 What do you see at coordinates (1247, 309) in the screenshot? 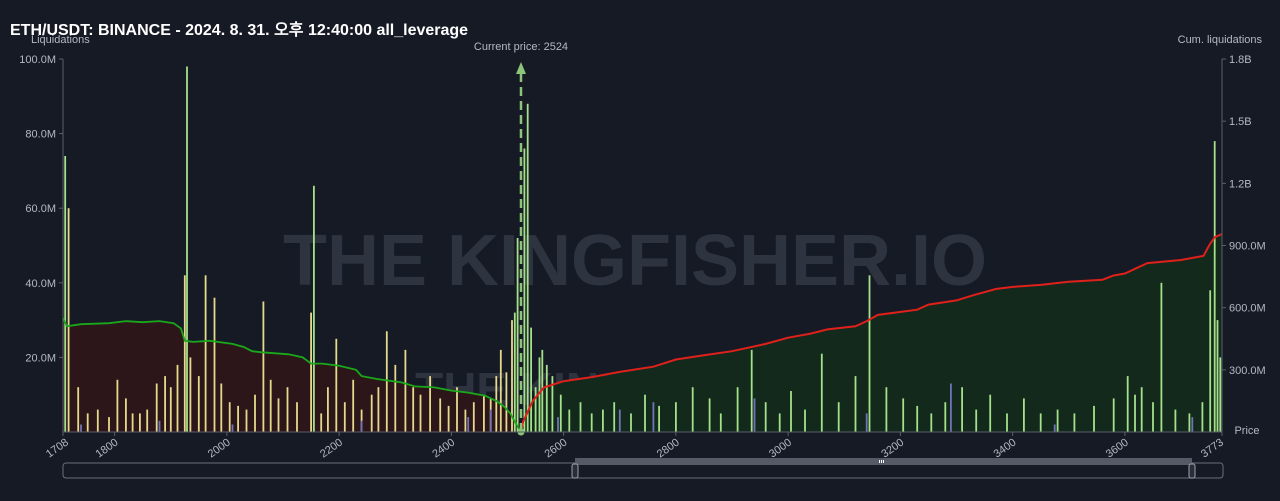
I see `y-right-tick-label: 600.0M` at bounding box center [1247, 309].